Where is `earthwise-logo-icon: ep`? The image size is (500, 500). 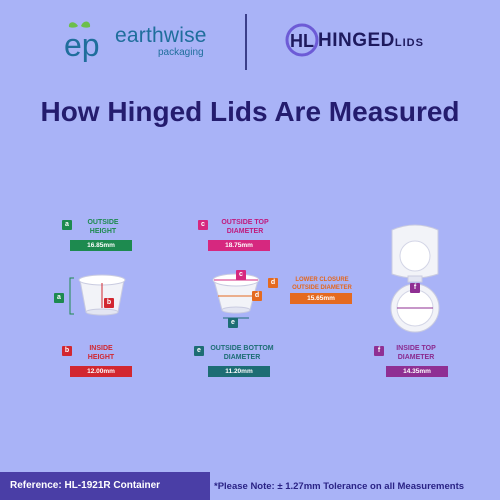 earthwise-logo-icon: ep is located at coordinates (82, 41).